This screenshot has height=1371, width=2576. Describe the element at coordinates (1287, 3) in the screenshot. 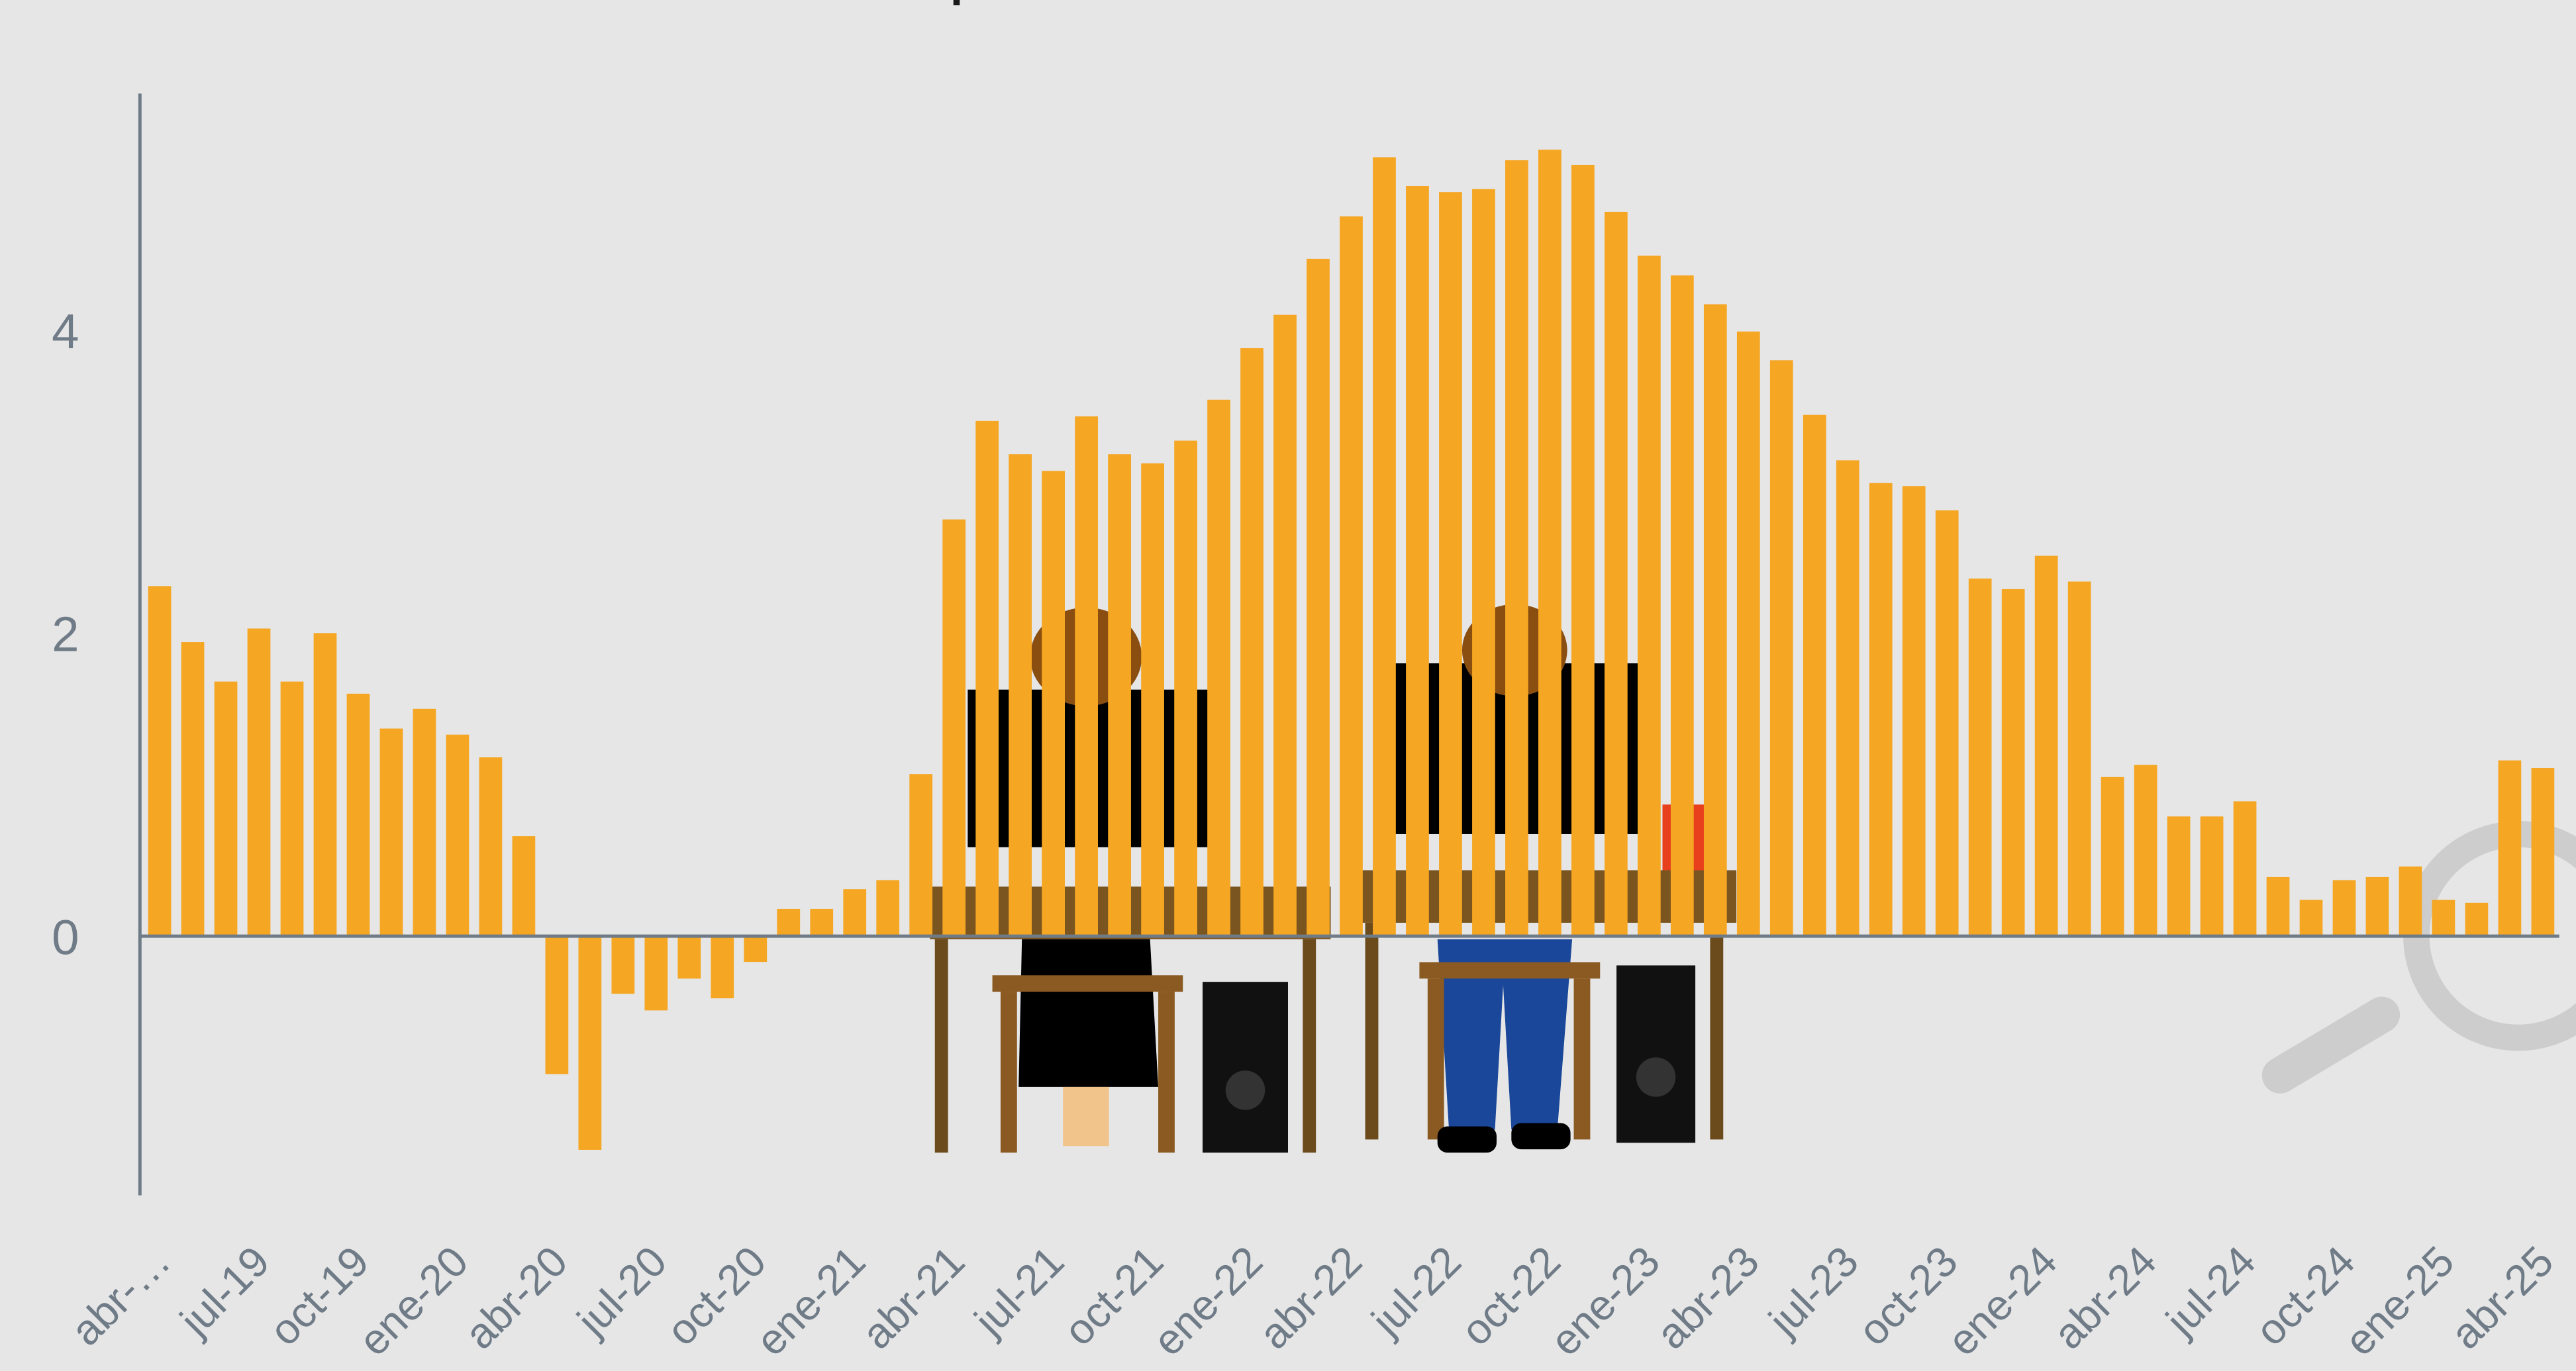

I see `chart-title: Los empleos de la nueva revolución` at that location.